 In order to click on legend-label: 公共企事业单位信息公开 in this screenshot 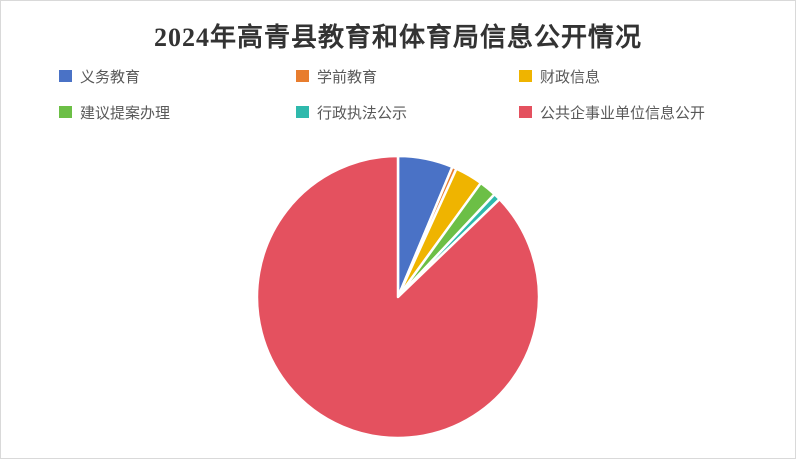, I will do `click(623, 113)`.